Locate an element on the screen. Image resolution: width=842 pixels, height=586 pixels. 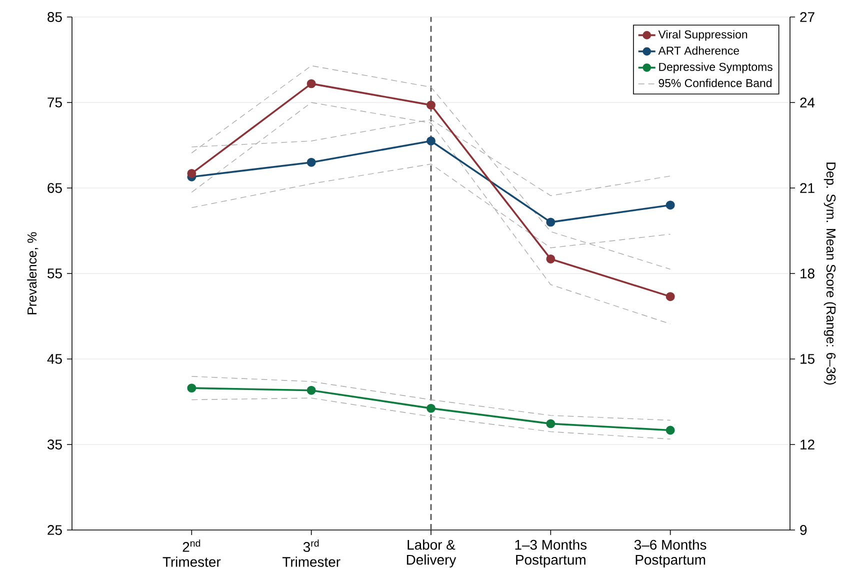
legend-label: Viral Suppression is located at coordinates (703, 35).